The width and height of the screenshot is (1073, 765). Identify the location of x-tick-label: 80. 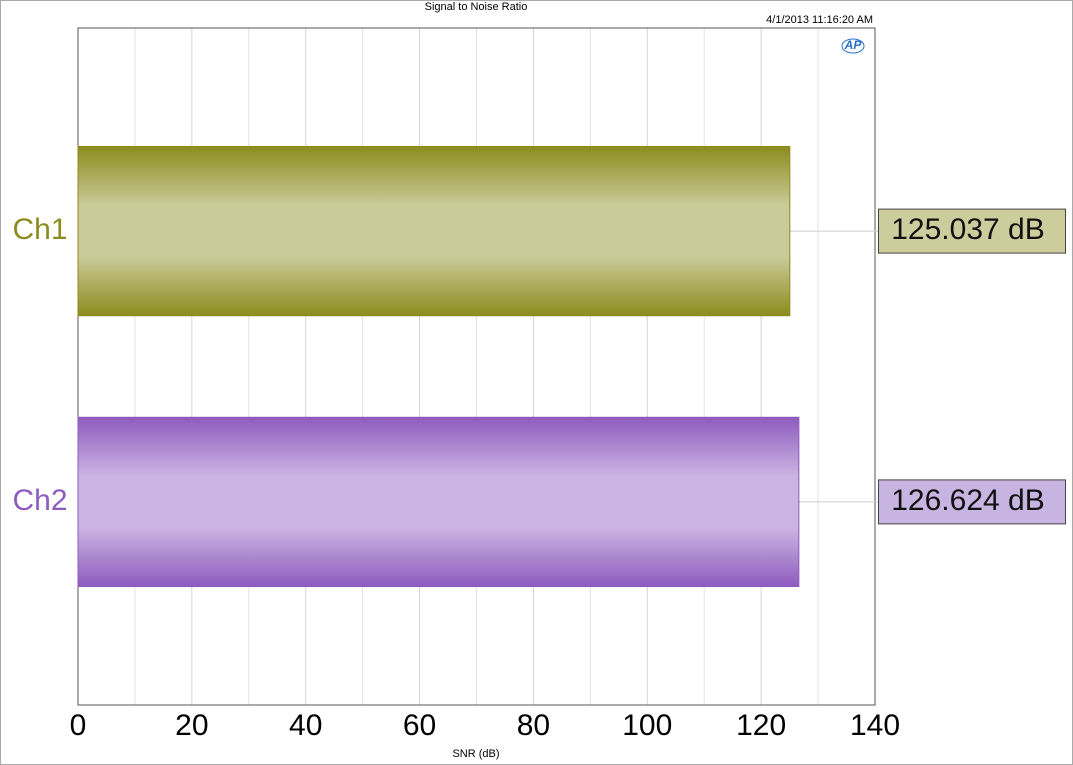
(533, 725).